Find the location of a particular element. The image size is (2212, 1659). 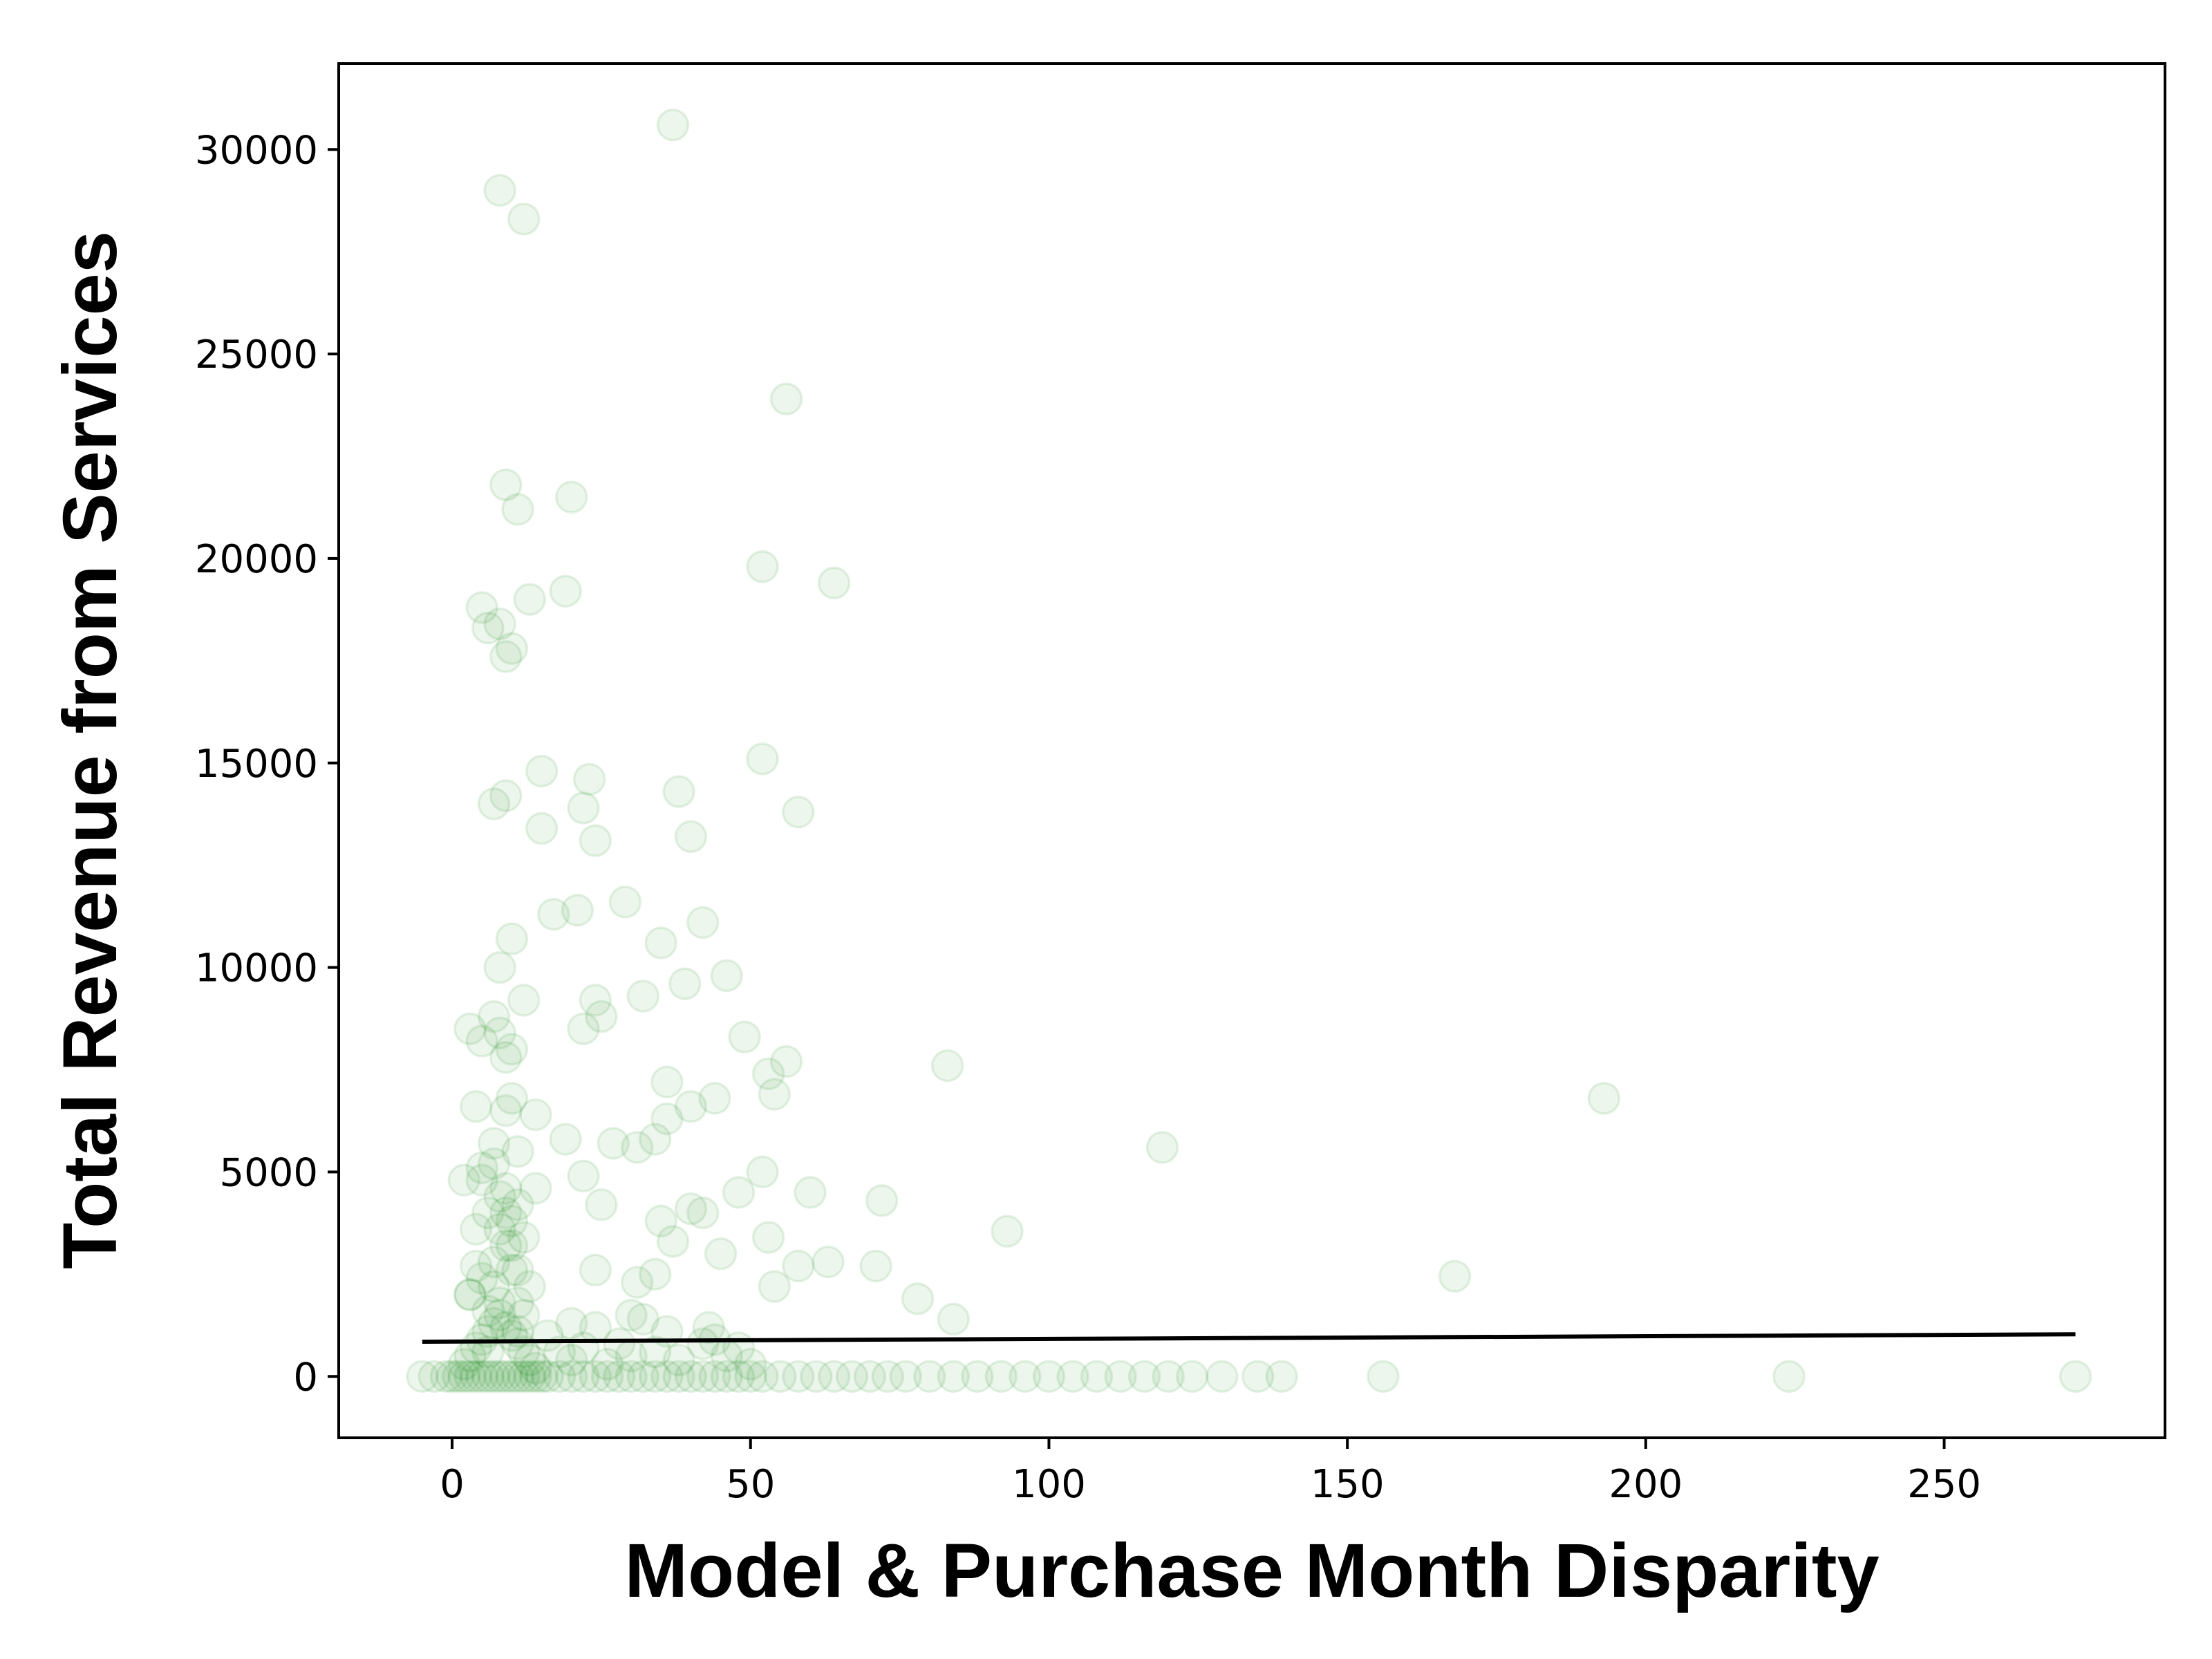

x-tick-label: 250 is located at coordinates (1944, 1484).